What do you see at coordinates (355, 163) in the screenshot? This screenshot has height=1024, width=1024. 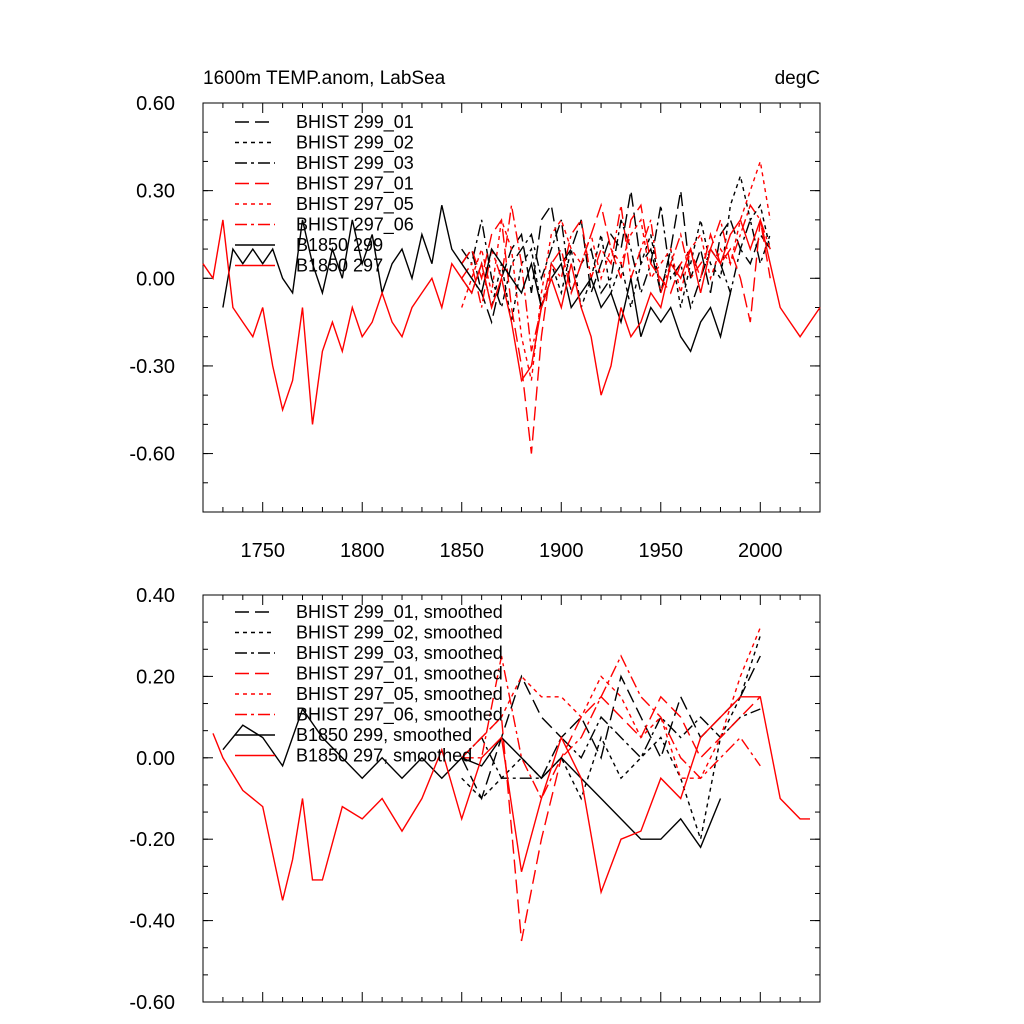 I see `legend-label: BHIST 299_03` at bounding box center [355, 163].